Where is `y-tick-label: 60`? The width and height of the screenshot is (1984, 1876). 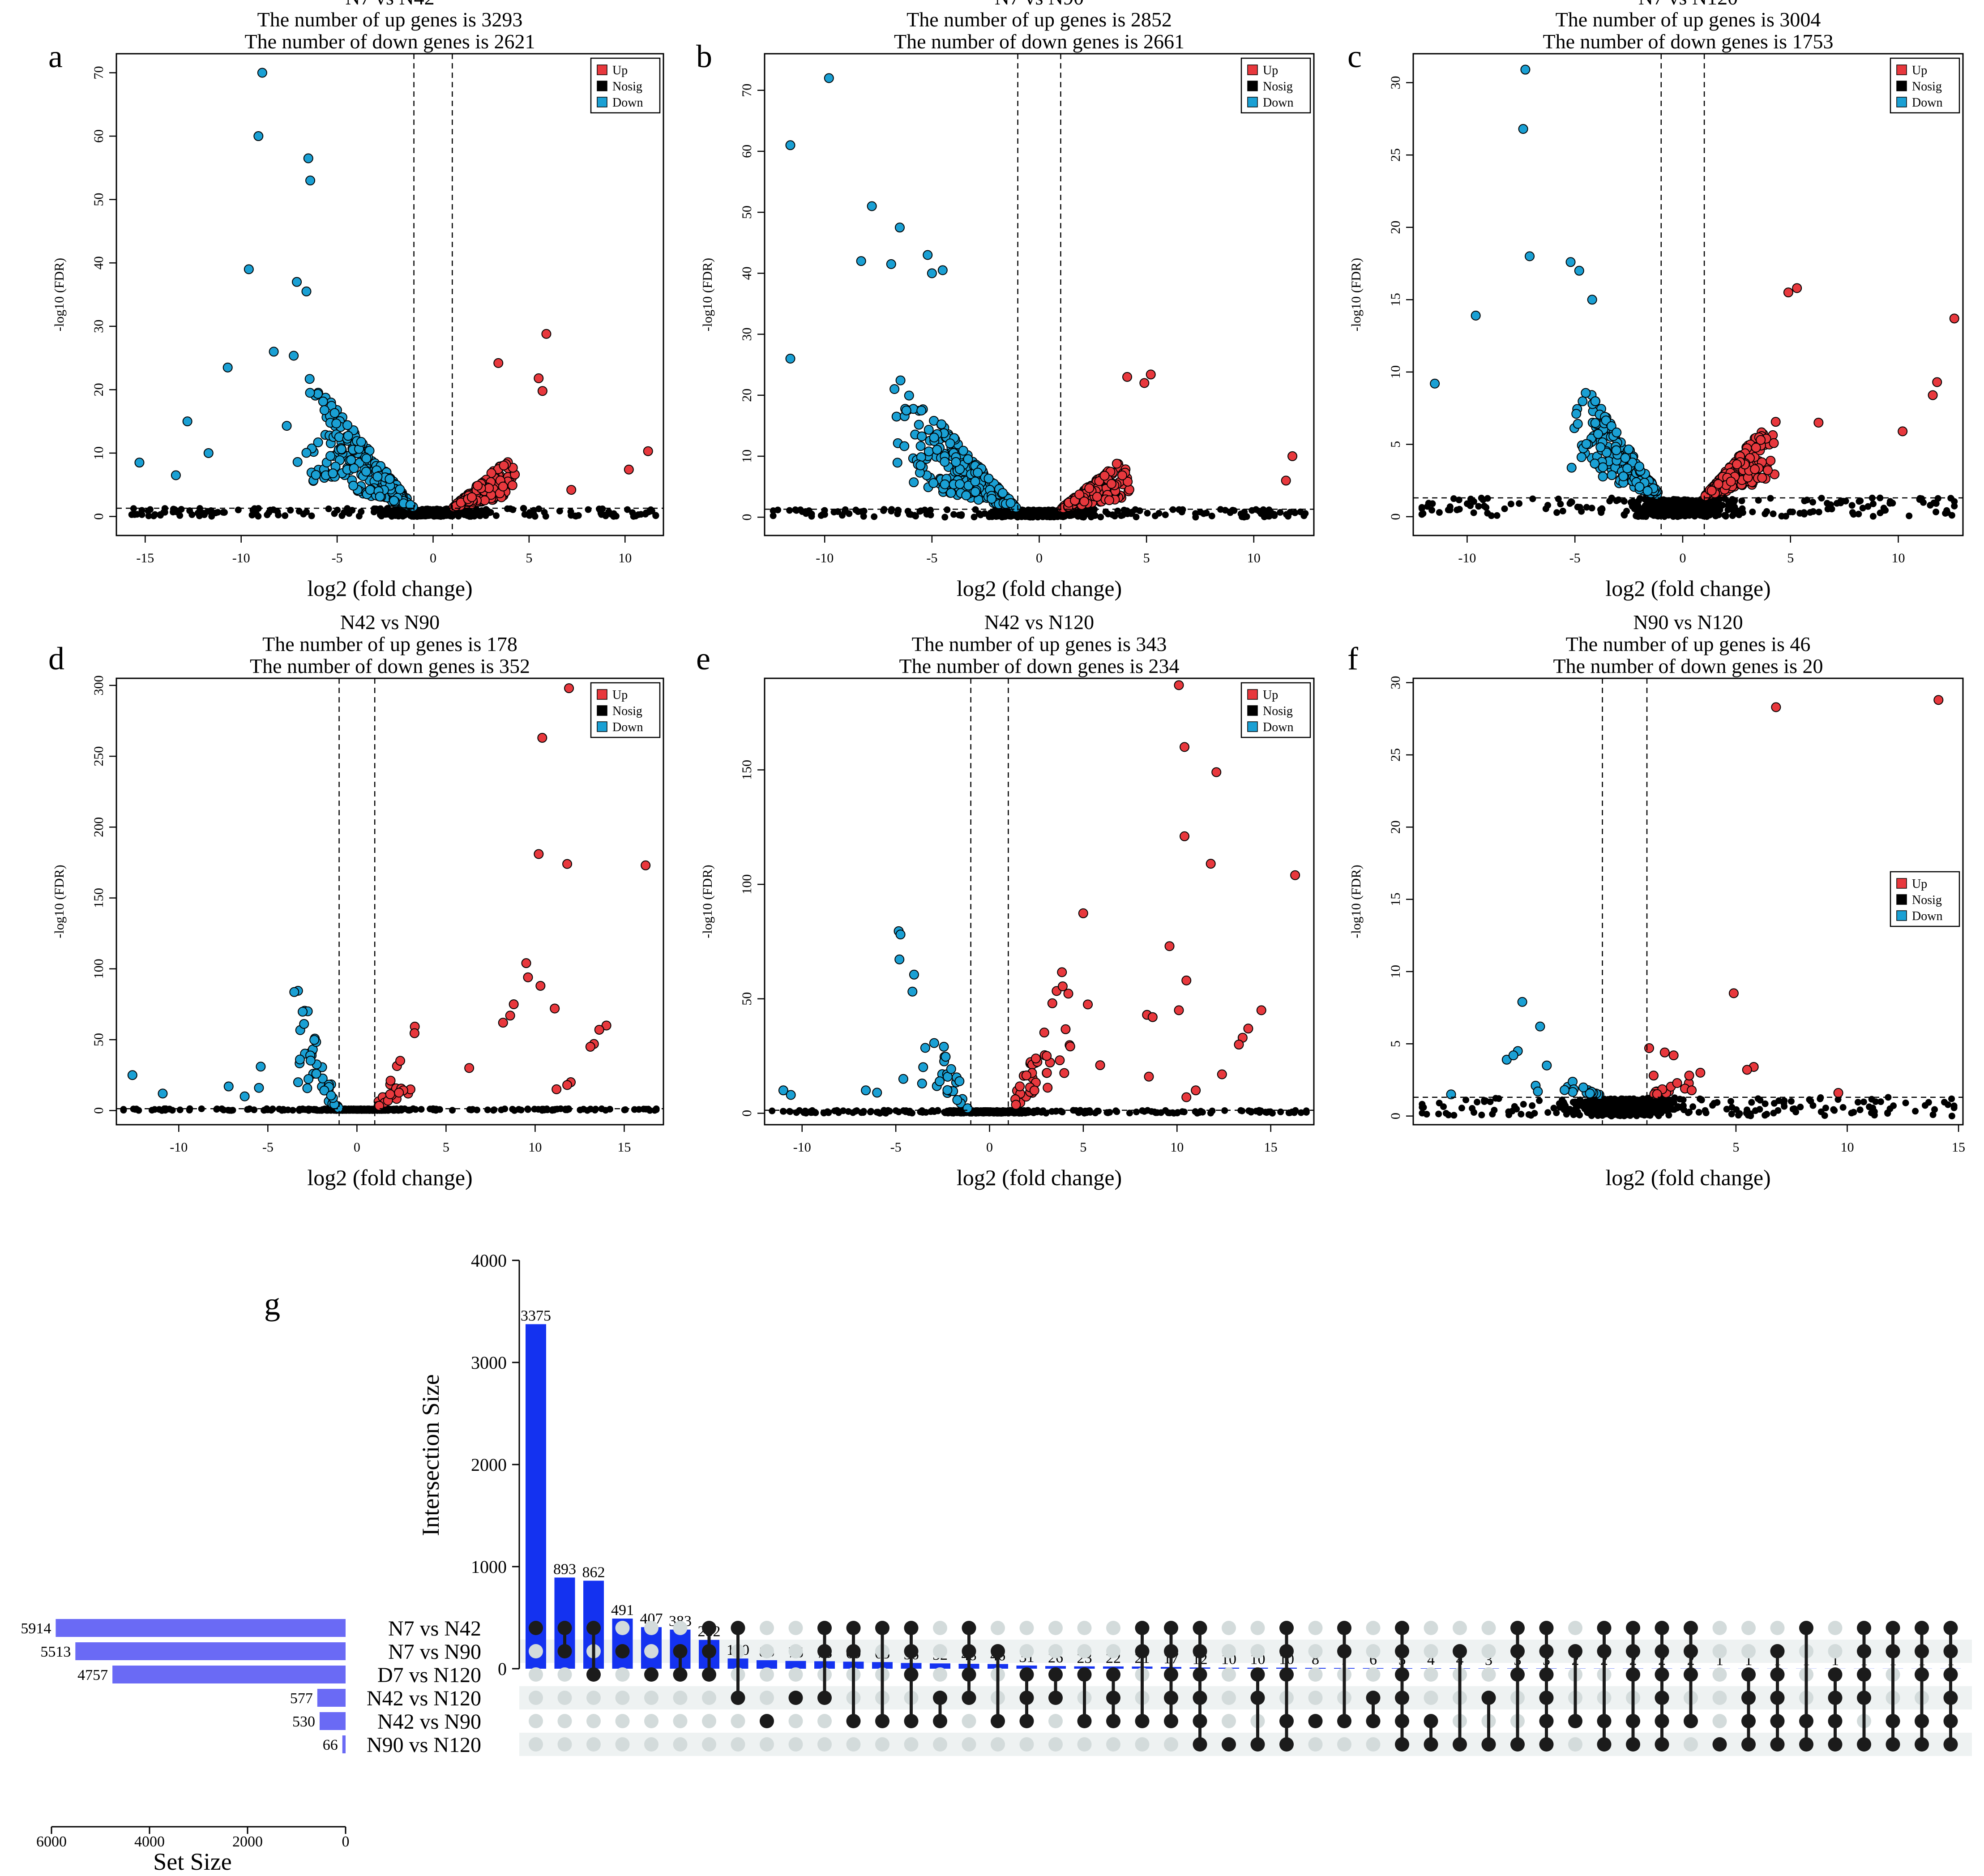
y-tick-label: 60 is located at coordinates (98, 136).